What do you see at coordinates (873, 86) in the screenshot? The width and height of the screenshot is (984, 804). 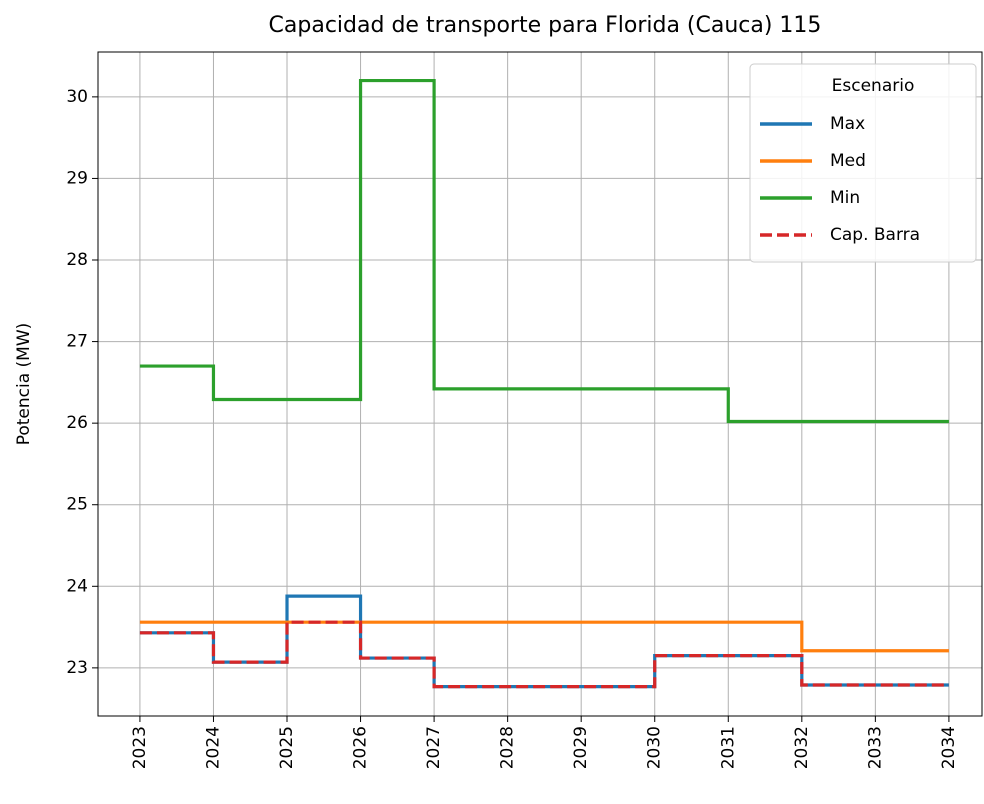 I see `legend-title: Escenario` at bounding box center [873, 86].